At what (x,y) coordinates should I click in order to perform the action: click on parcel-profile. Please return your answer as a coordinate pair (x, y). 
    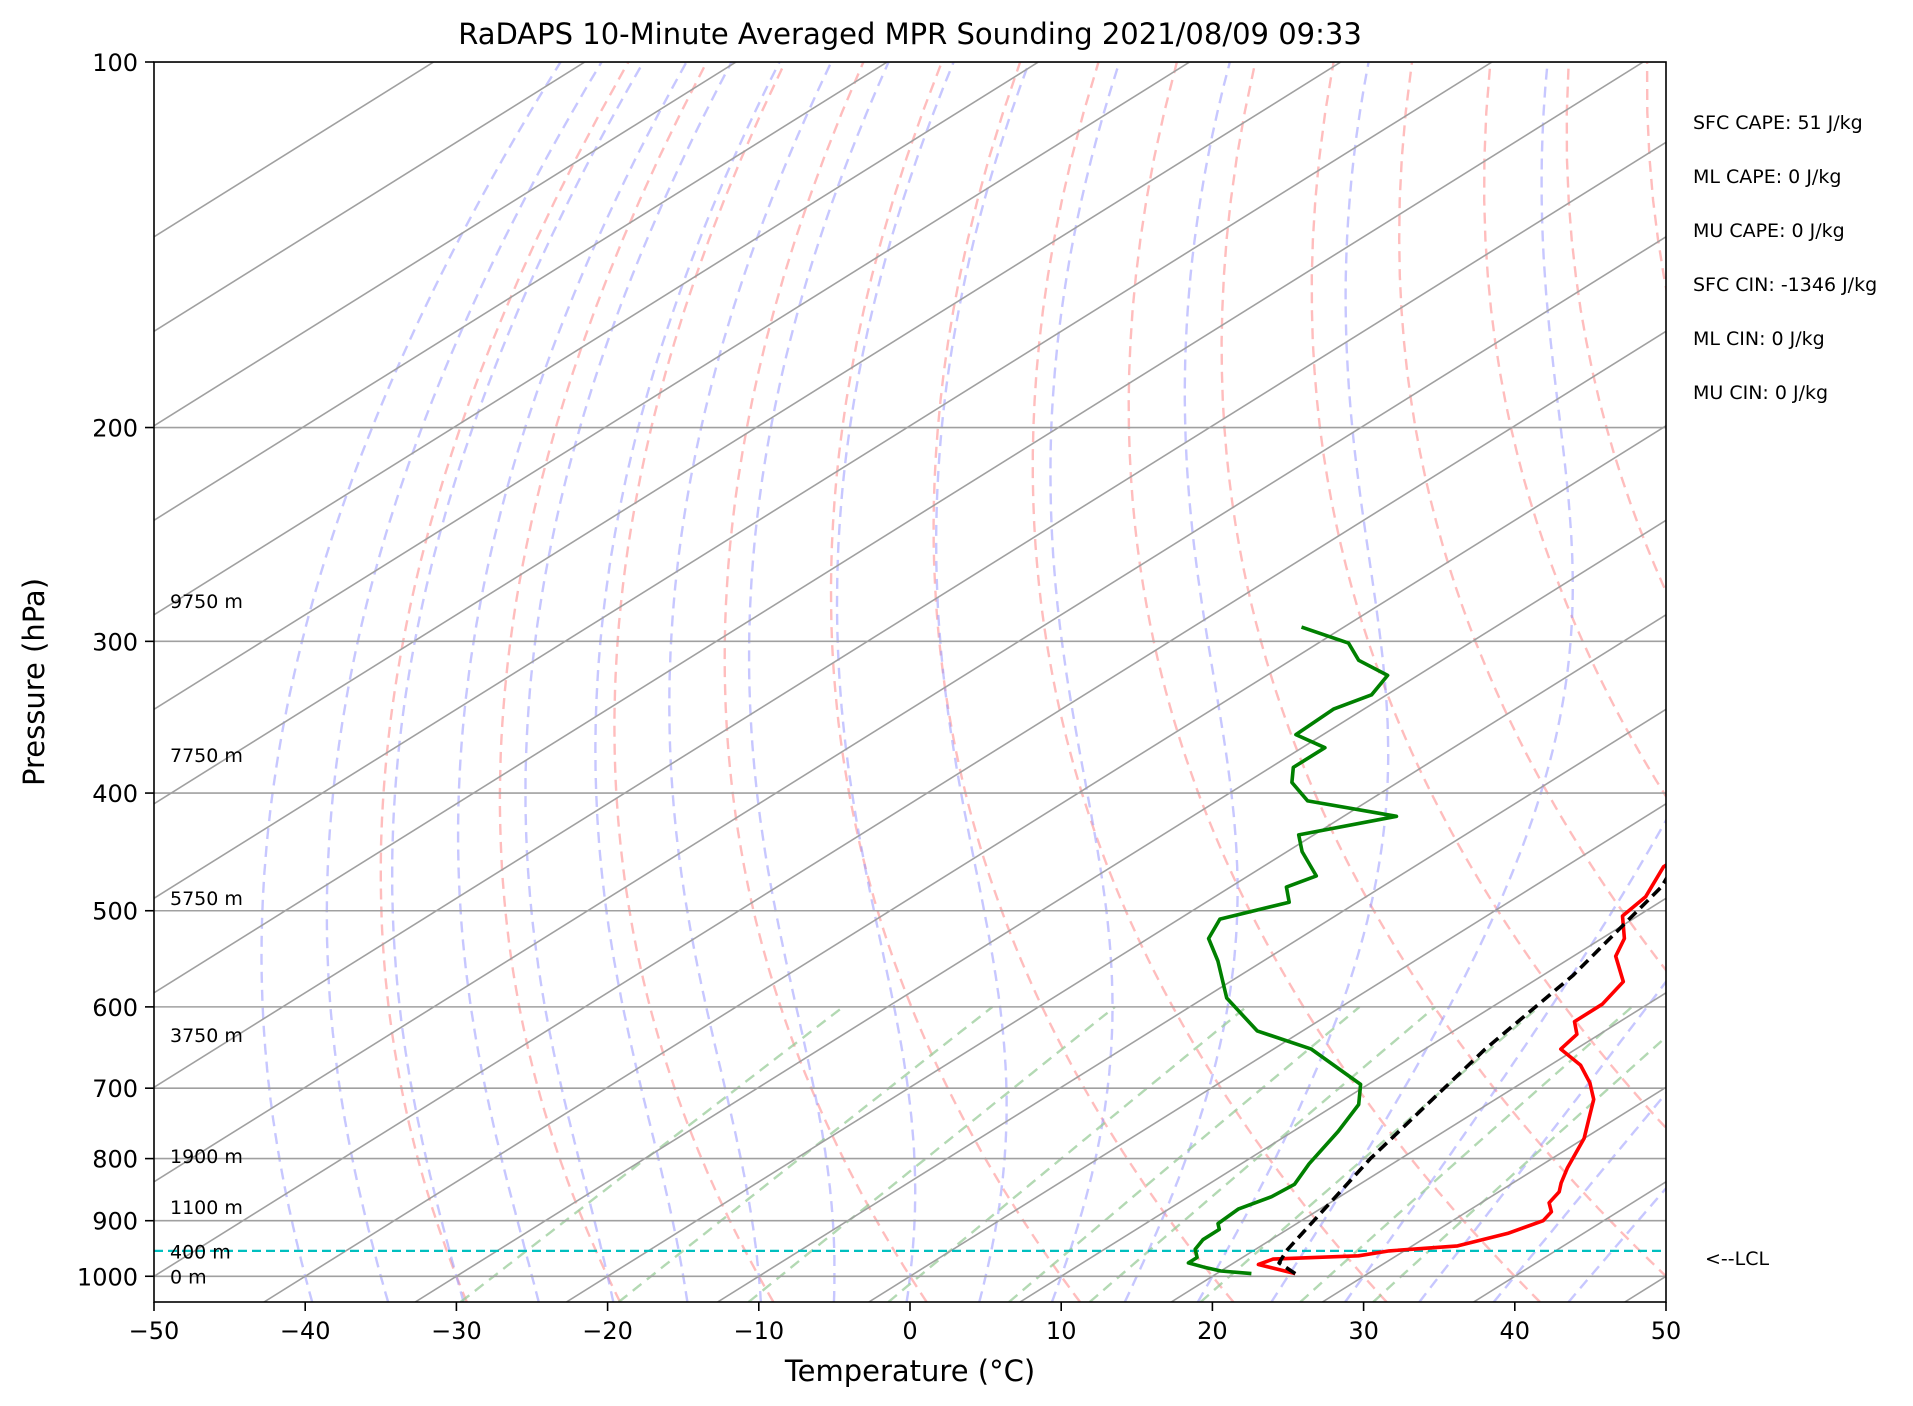
    Looking at the image, I should click on (1471, 1075).